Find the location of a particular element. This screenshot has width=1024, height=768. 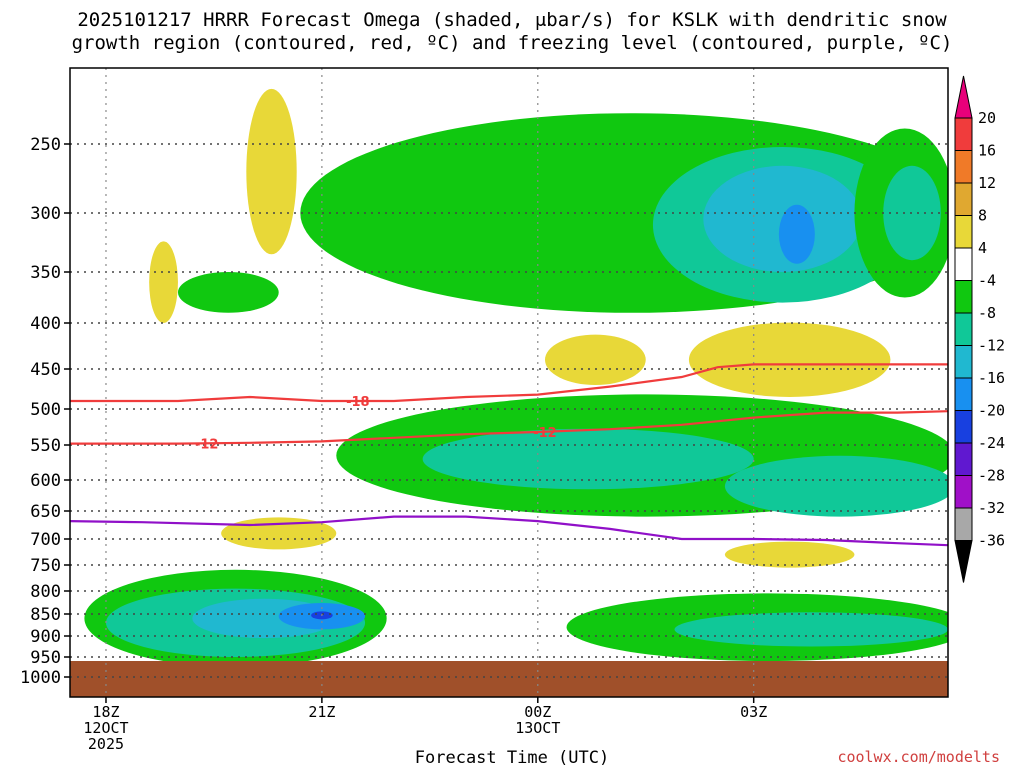

y-tick-label-300: 300 is located at coordinates (45, 214).